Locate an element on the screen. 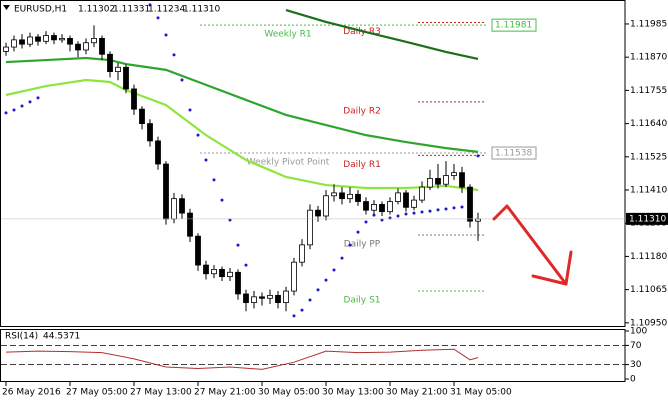 The image size is (668, 402). x-tick-label: 26 May 2016 is located at coordinates (31, 393).